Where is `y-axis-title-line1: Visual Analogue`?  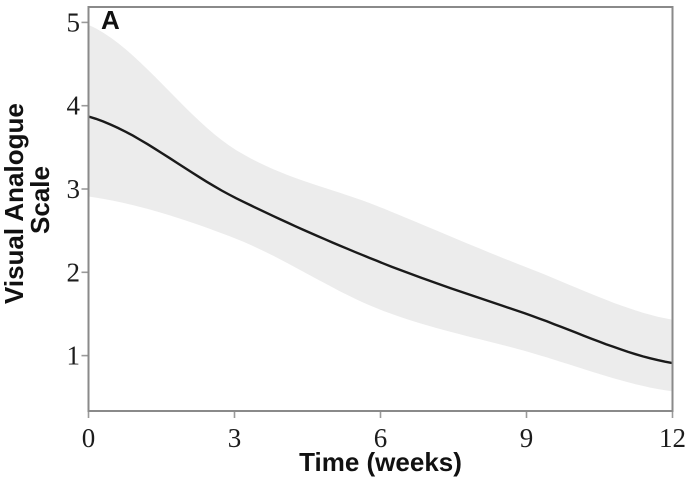
y-axis-title-line1: Visual Analogue is located at coordinates (14, 203).